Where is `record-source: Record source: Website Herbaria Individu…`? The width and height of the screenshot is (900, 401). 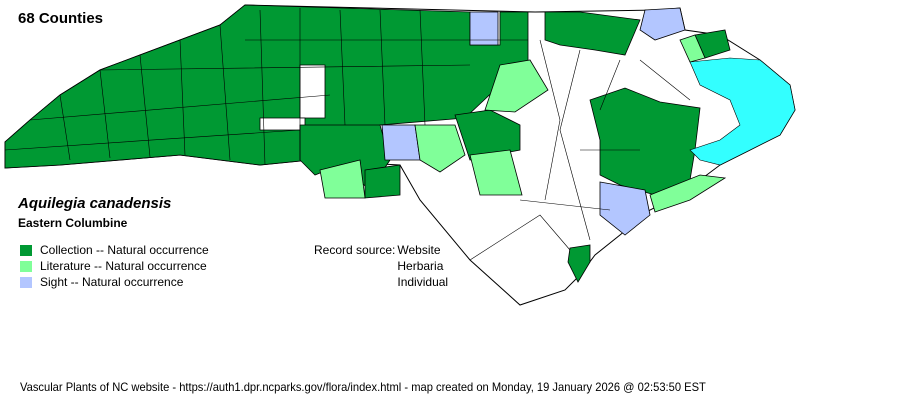 record-source: Record source: Website Herbaria Individu… is located at coordinates (381, 266).